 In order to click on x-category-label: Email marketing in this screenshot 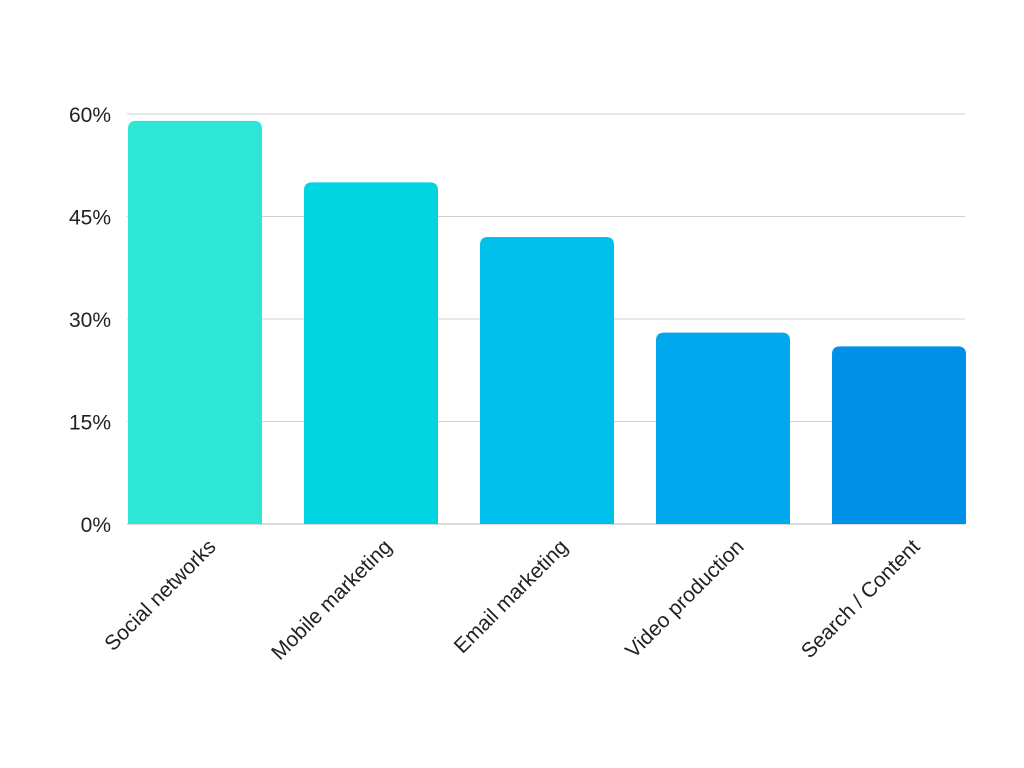, I will do `click(511, 596)`.